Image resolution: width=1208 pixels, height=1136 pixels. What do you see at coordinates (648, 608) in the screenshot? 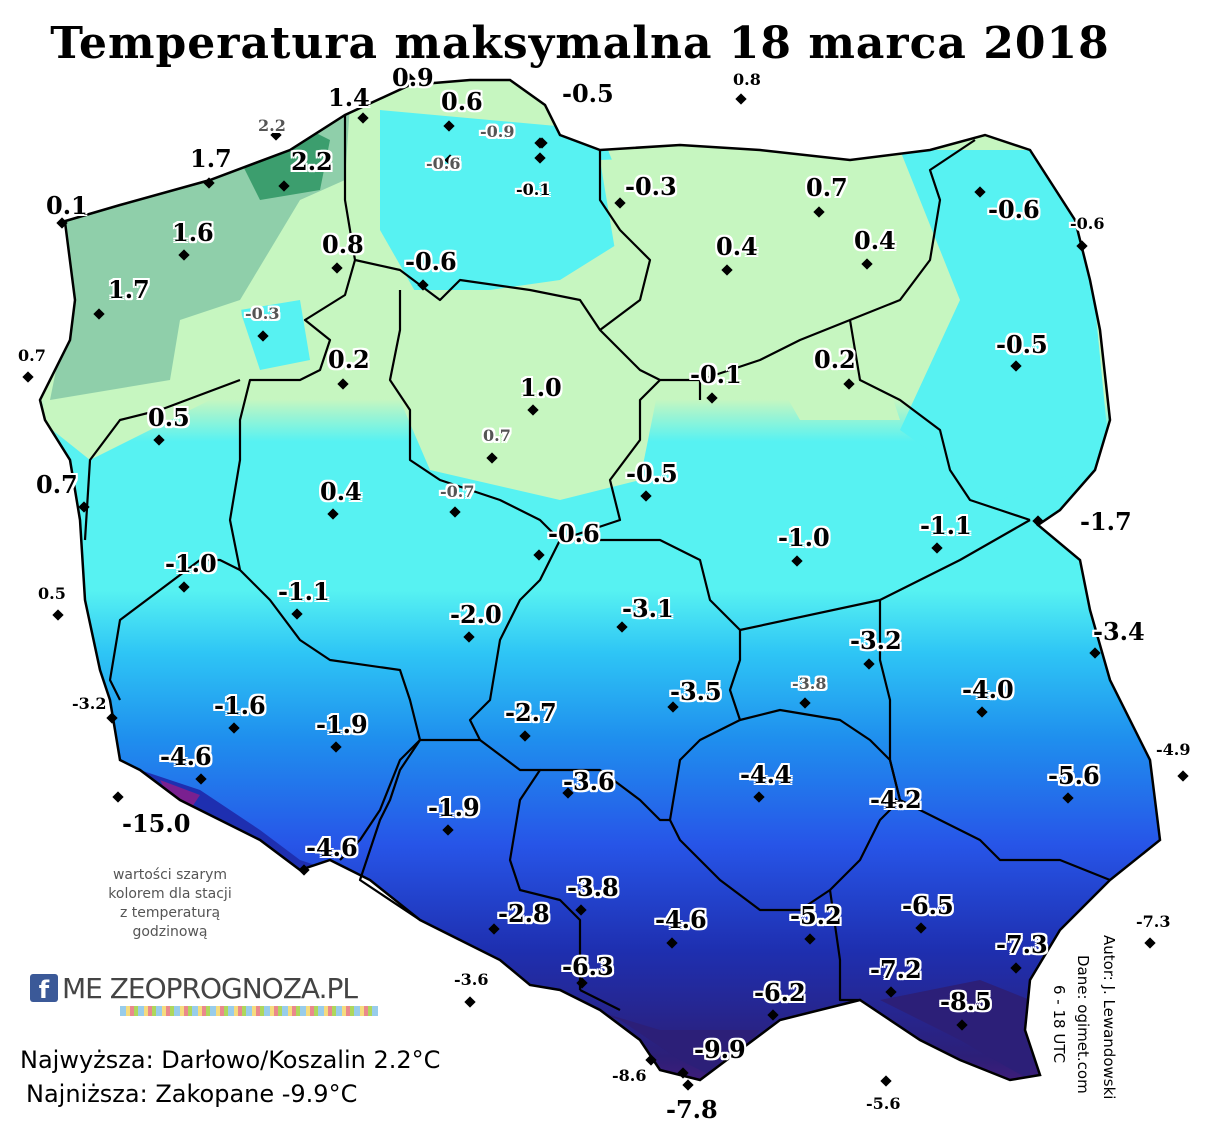
I see `station-temperature-label: -3.1` at bounding box center [648, 608].